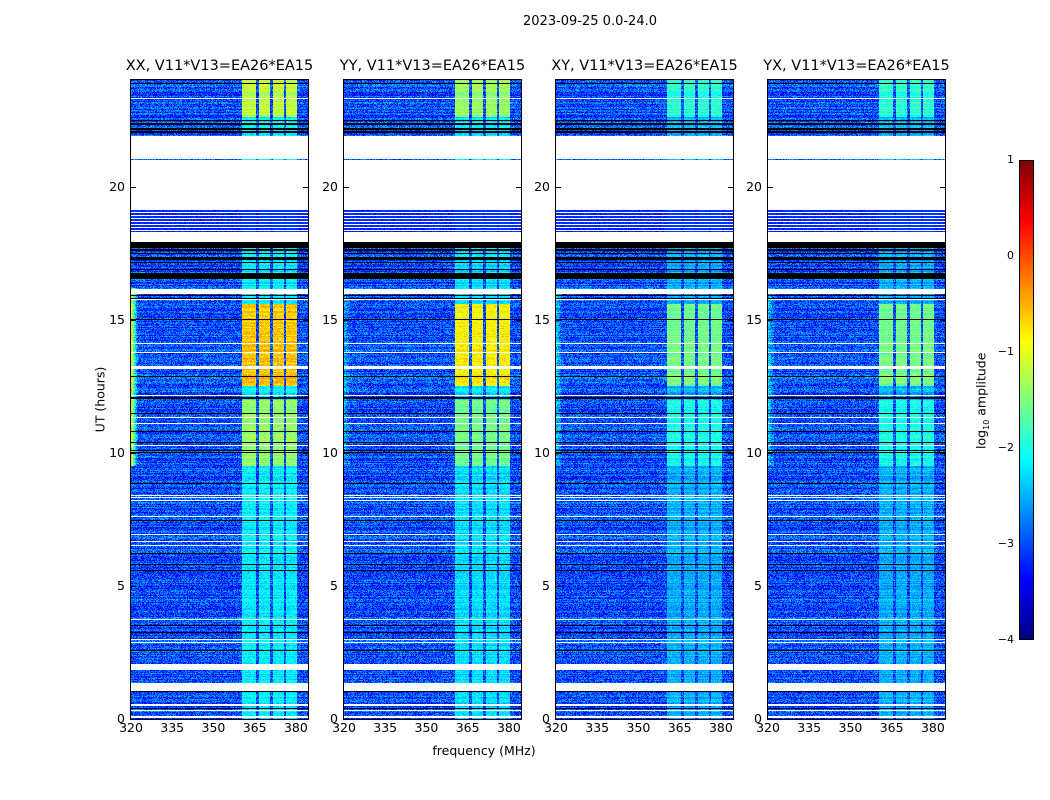 Image resolution: width=1050 pixels, height=800 pixels. Describe the element at coordinates (1005, 351) in the screenshot. I see `colorbar-tick-label: −1` at that location.